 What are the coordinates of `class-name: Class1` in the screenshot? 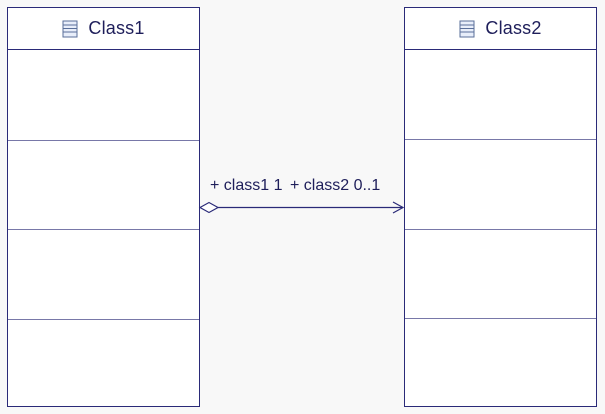 It's located at (116, 28).